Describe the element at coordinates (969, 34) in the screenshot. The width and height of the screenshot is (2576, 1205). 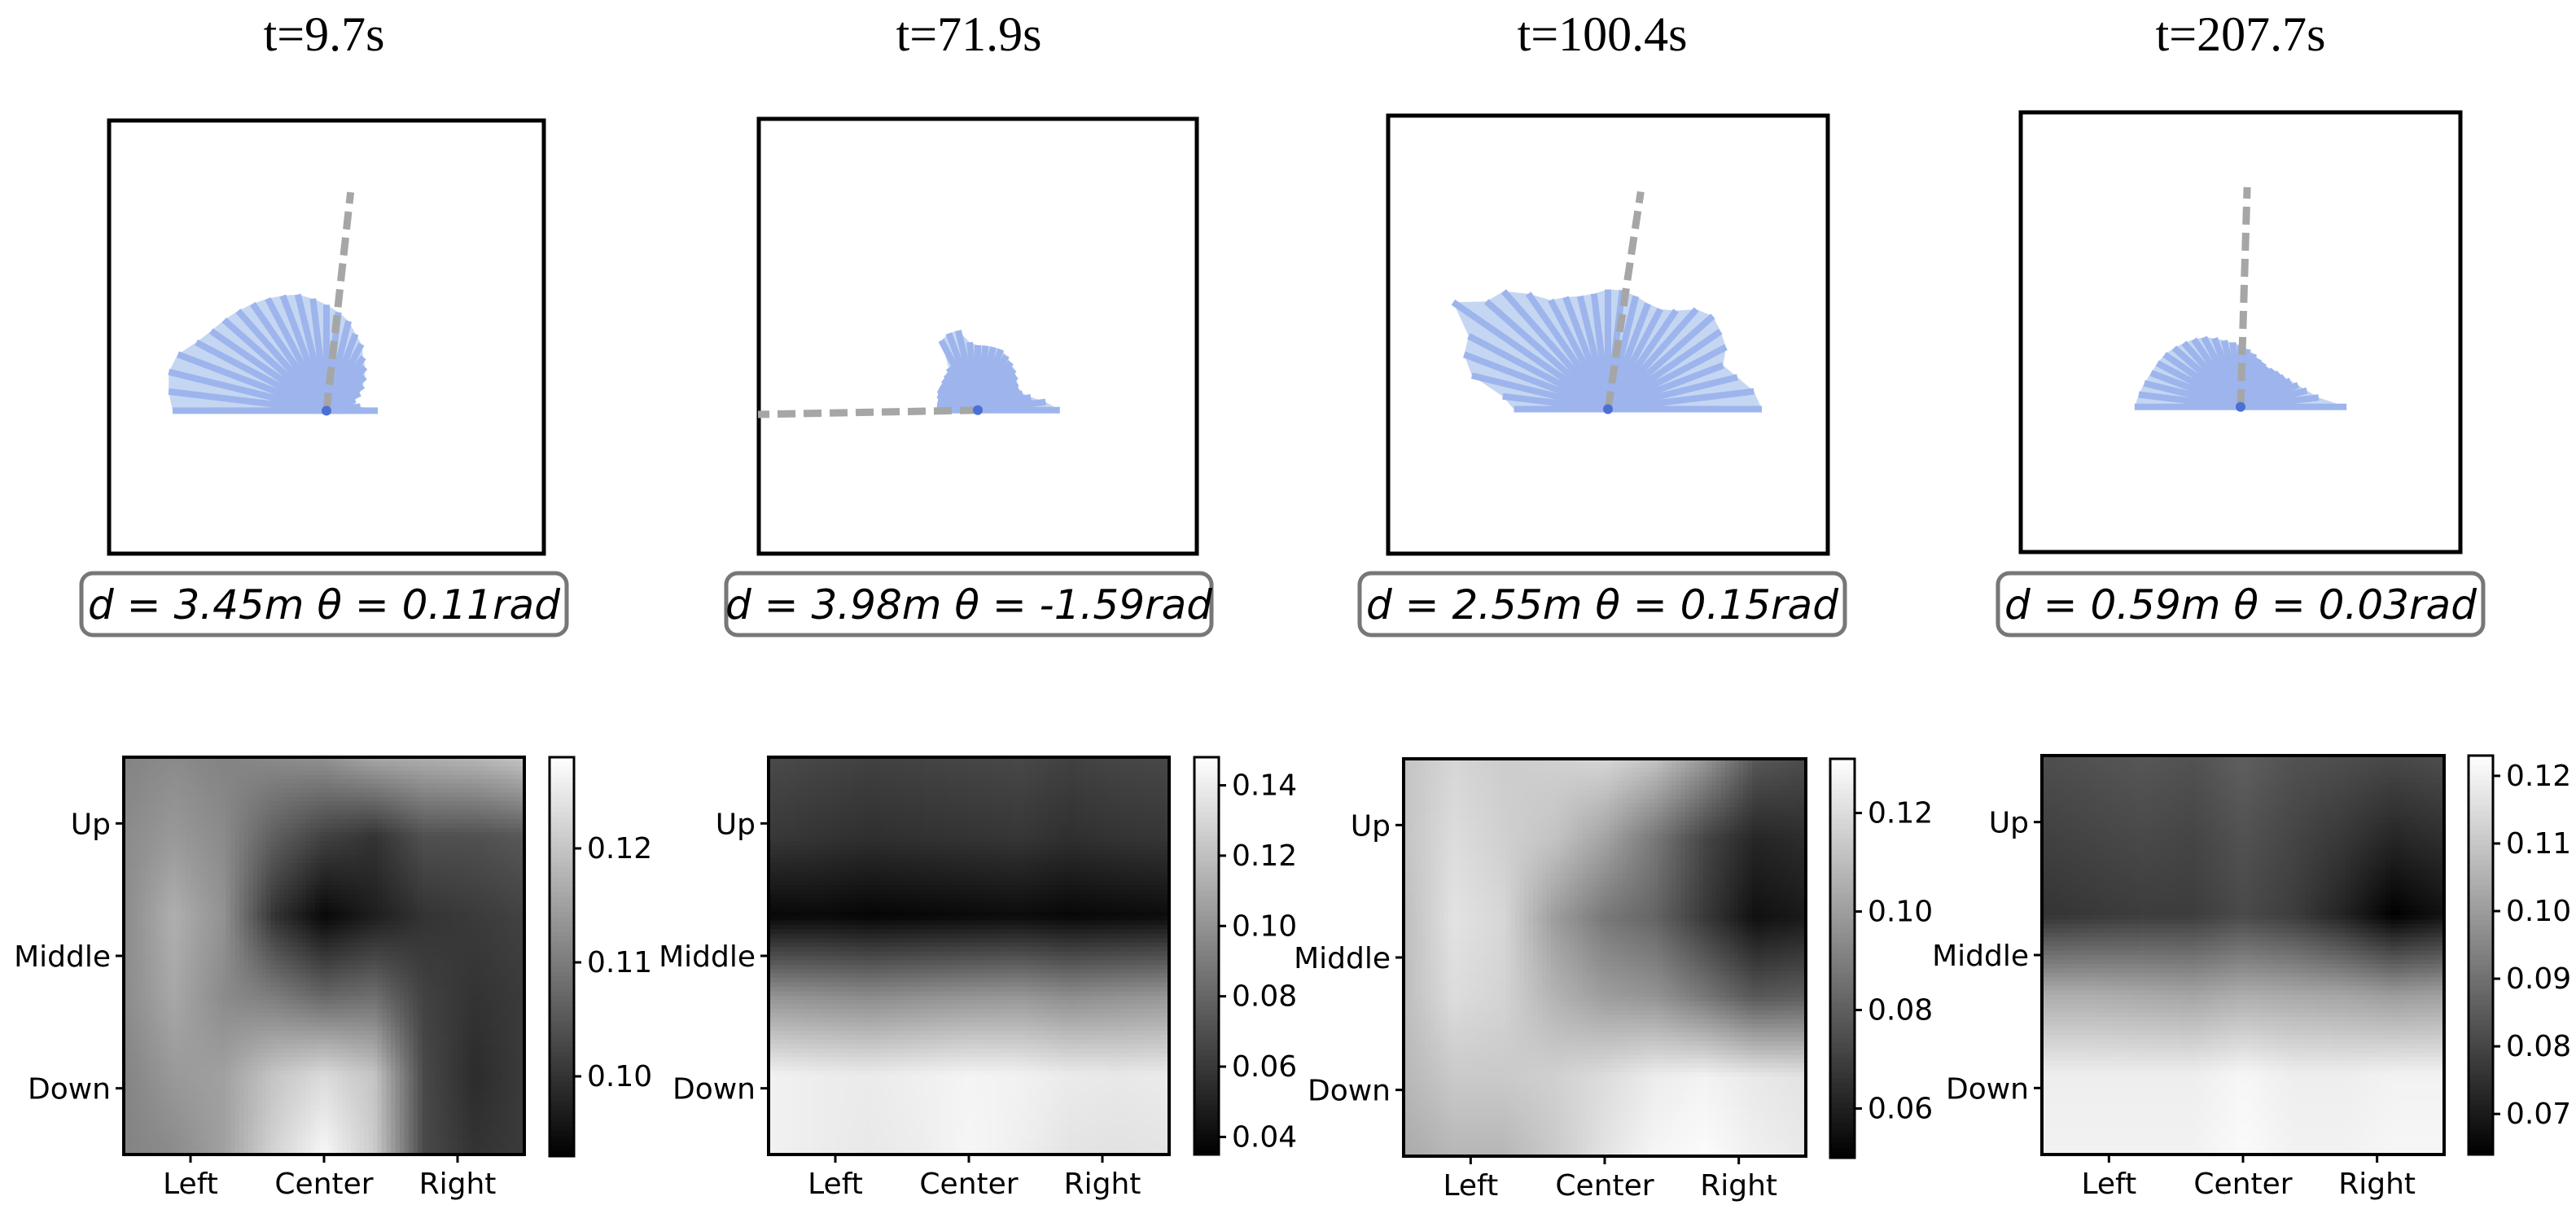
I see `panel-title: t=71.9s` at that location.